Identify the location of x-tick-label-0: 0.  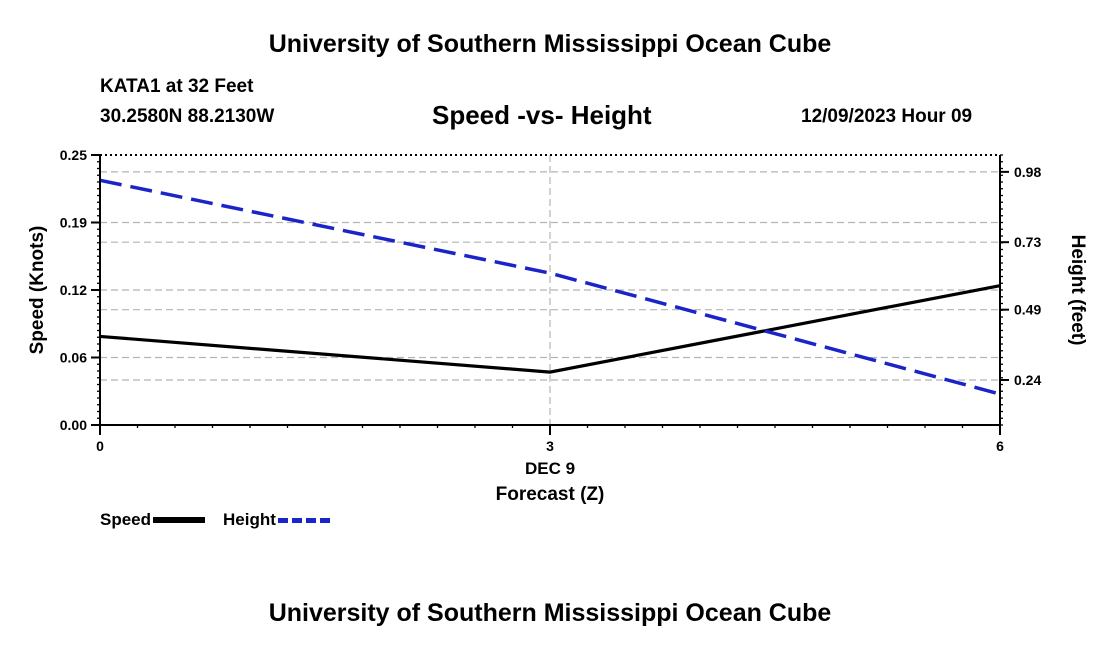
(100, 446).